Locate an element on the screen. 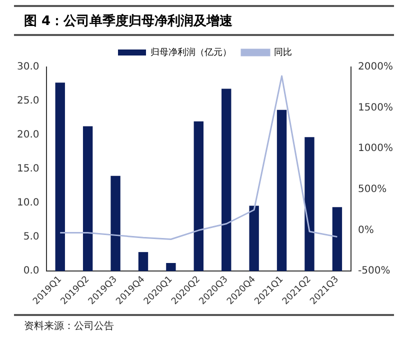 This screenshot has width=406, height=339. y-tick-label: 0.0 is located at coordinates (31, 271).